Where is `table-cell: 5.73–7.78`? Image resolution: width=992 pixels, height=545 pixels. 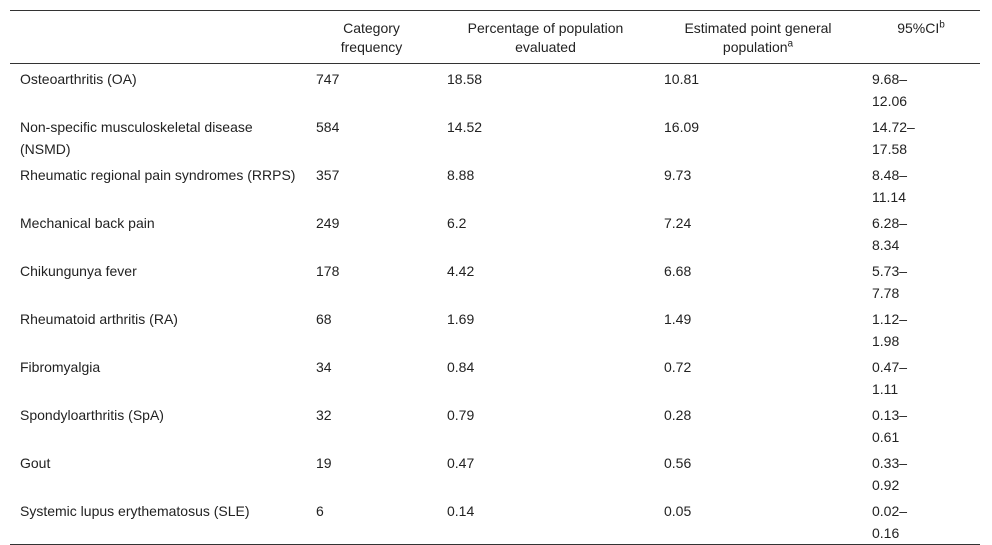 table-cell: 5.73–7.78 is located at coordinates (921, 280).